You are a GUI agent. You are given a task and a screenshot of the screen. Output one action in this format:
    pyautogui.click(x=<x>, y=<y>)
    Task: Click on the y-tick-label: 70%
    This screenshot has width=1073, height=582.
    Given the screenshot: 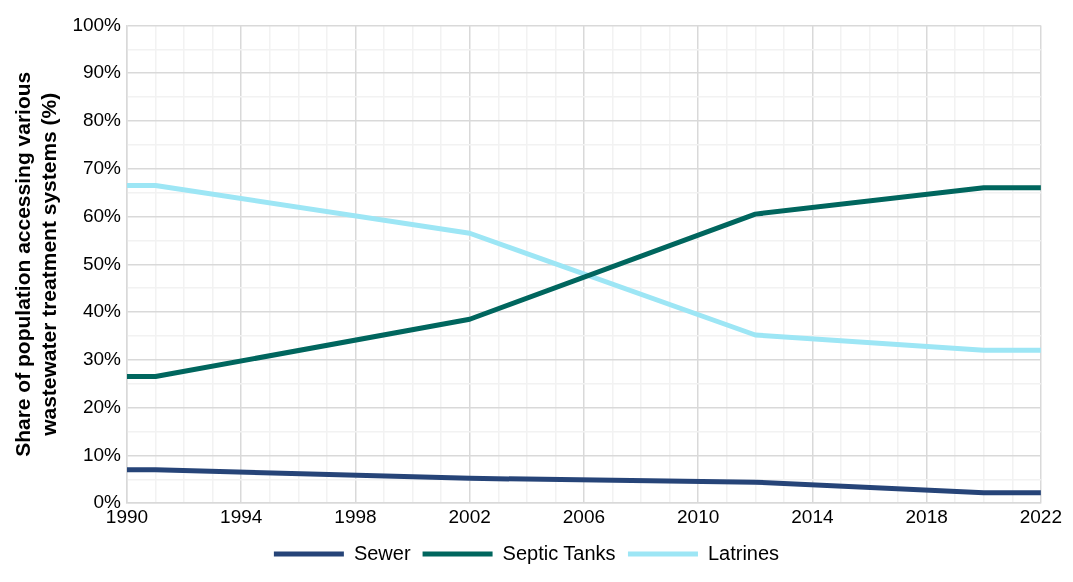 What is the action you would take?
    pyautogui.click(x=102, y=167)
    